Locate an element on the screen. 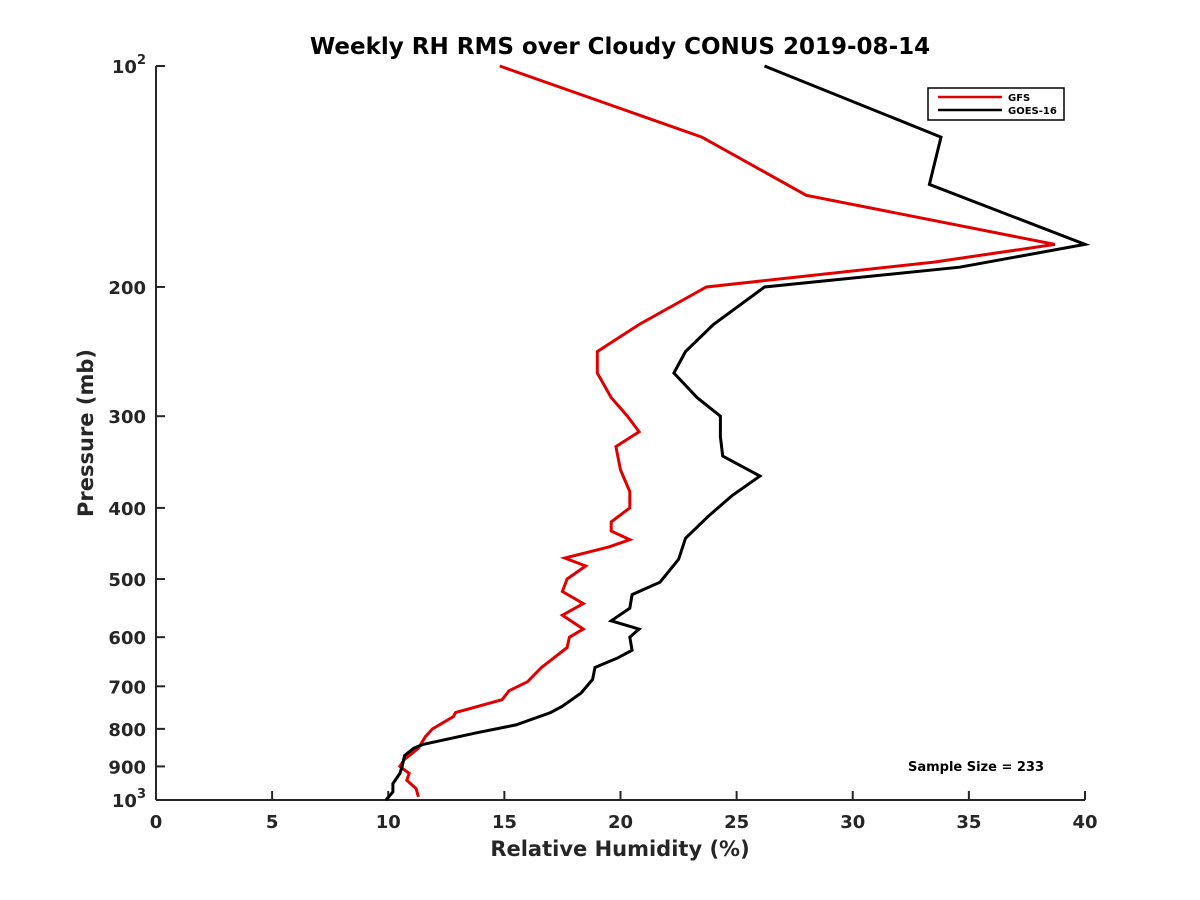 The height and width of the screenshot is (900, 1200). y-tick-label: 200 is located at coordinates (127, 288).